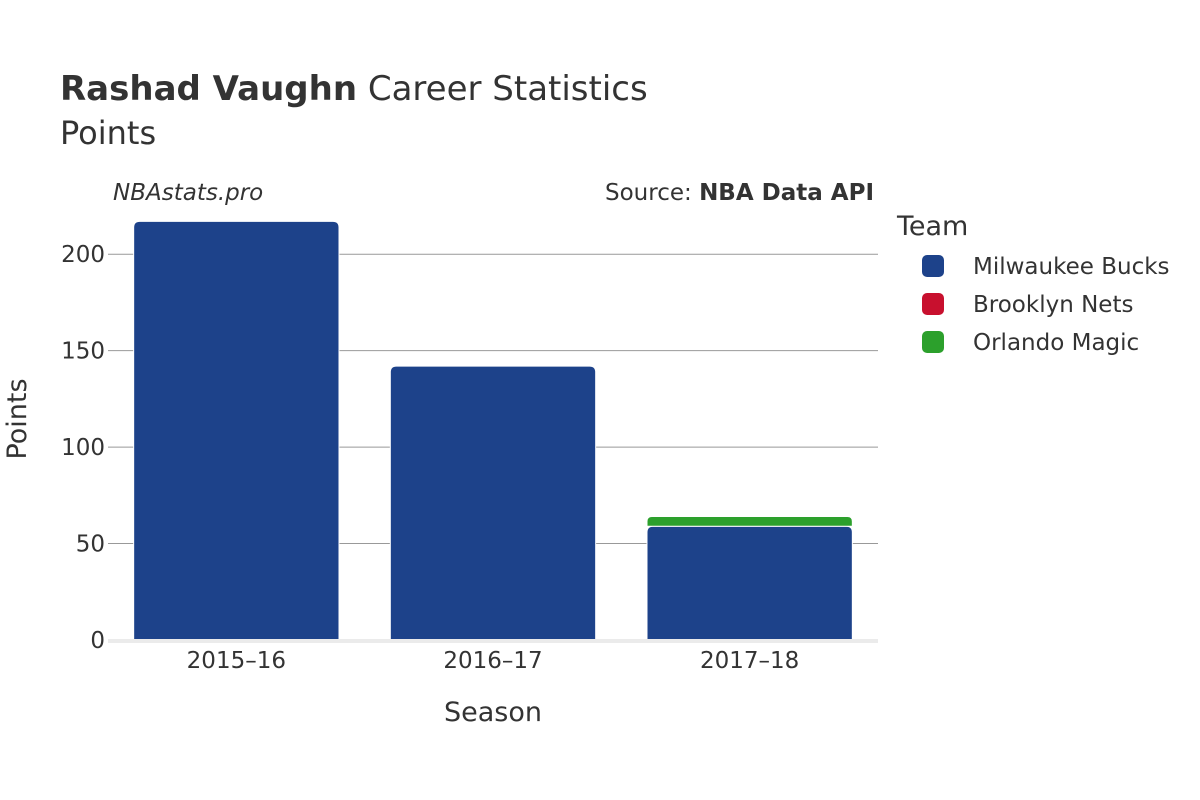 The image size is (1200, 800). What do you see at coordinates (97, 641) in the screenshot?
I see `y-tick-label-0: 0` at bounding box center [97, 641].